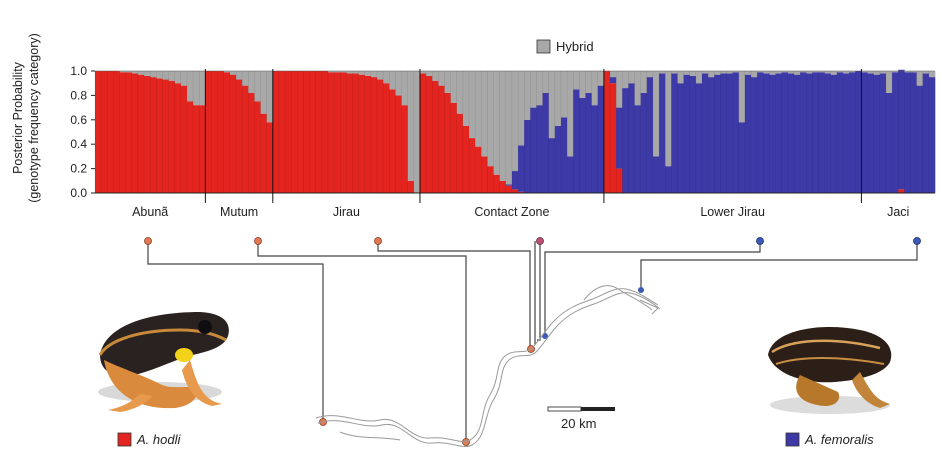 The width and height of the screenshot is (943, 459). What do you see at coordinates (898, 212) in the screenshot?
I see `population-label: Jaci` at bounding box center [898, 212].